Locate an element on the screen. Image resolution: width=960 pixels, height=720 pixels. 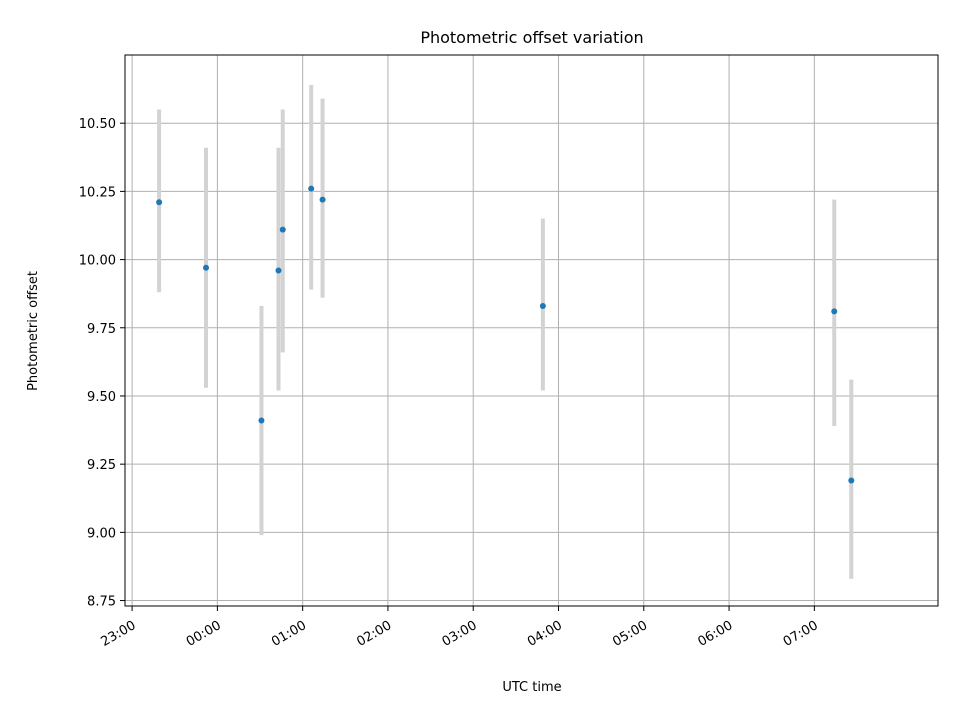
y-tick-label: 9.75 is located at coordinates (101, 329).